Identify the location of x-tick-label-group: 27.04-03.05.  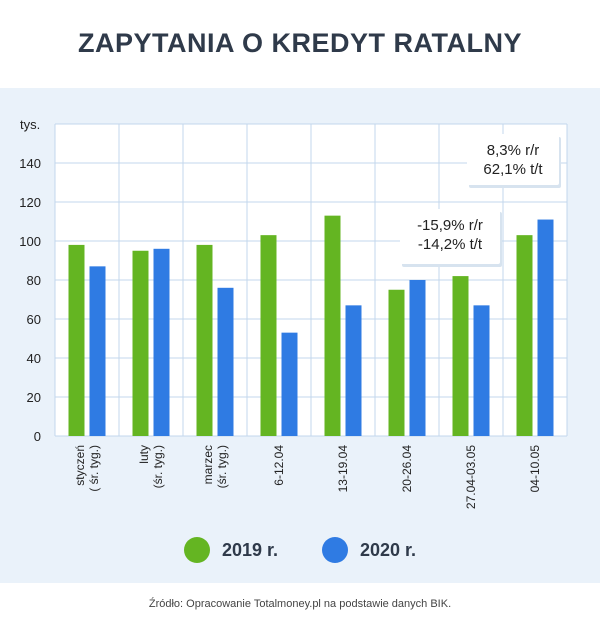
(471, 477).